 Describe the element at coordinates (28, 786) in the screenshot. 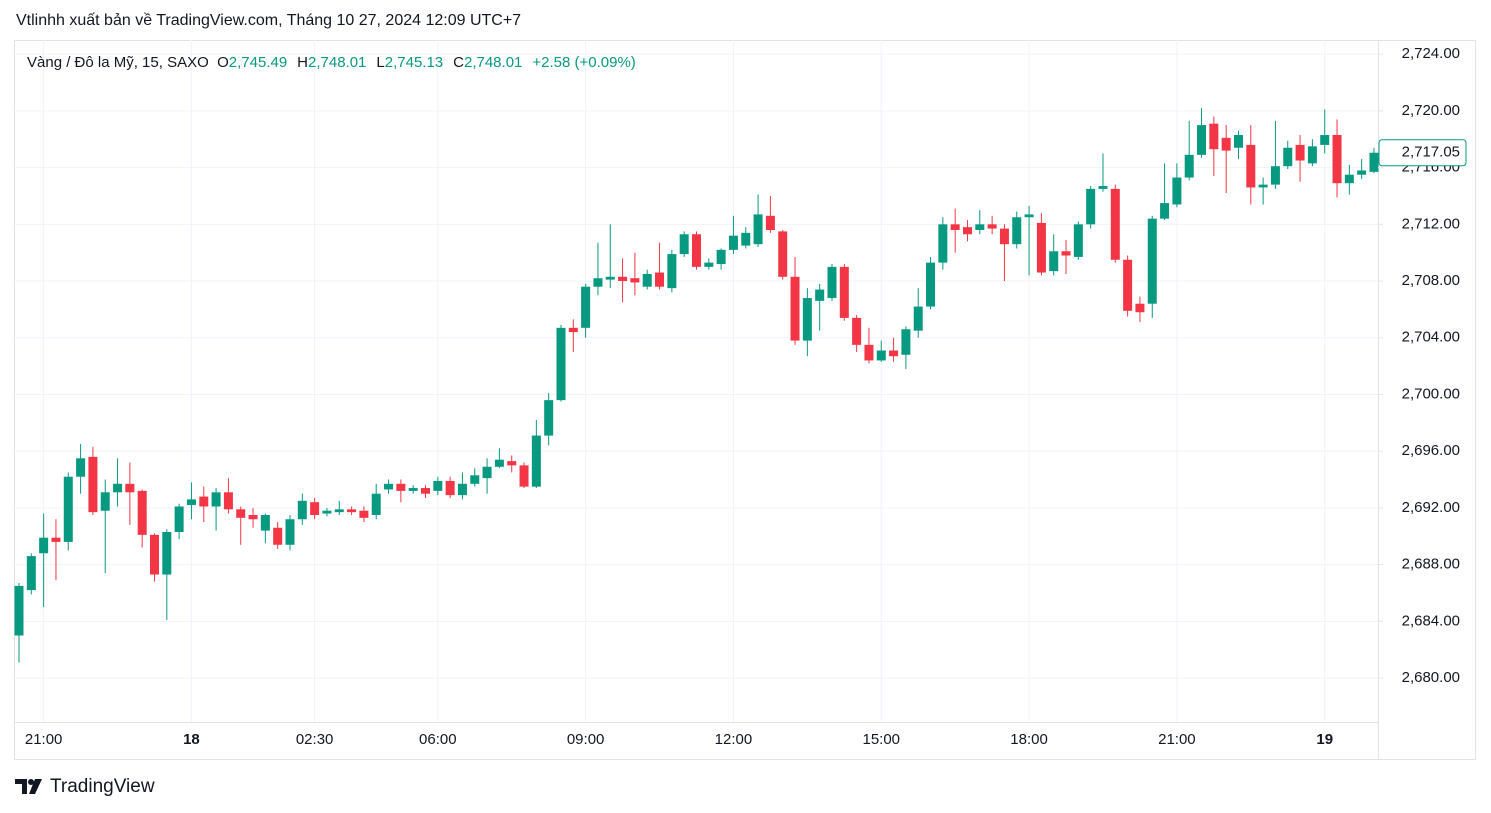

I see `logo` at that location.